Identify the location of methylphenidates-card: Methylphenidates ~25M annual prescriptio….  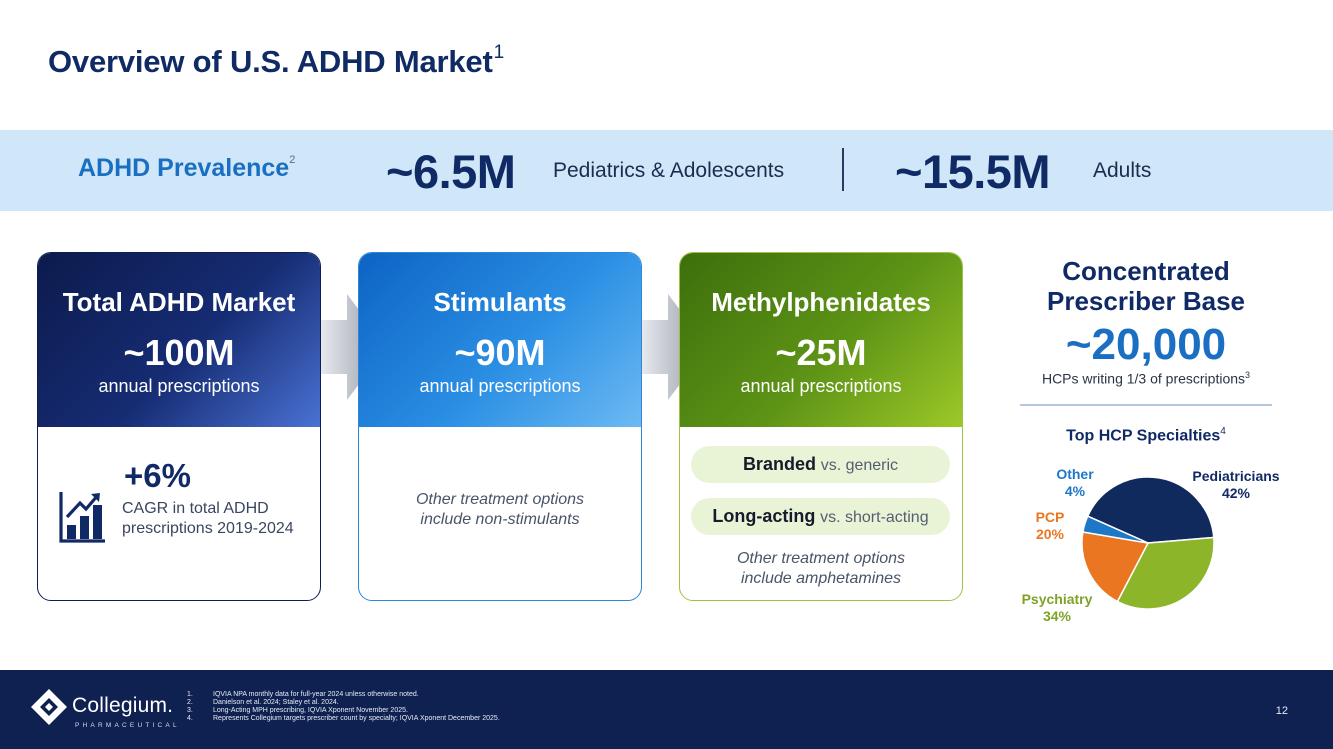
(821, 426).